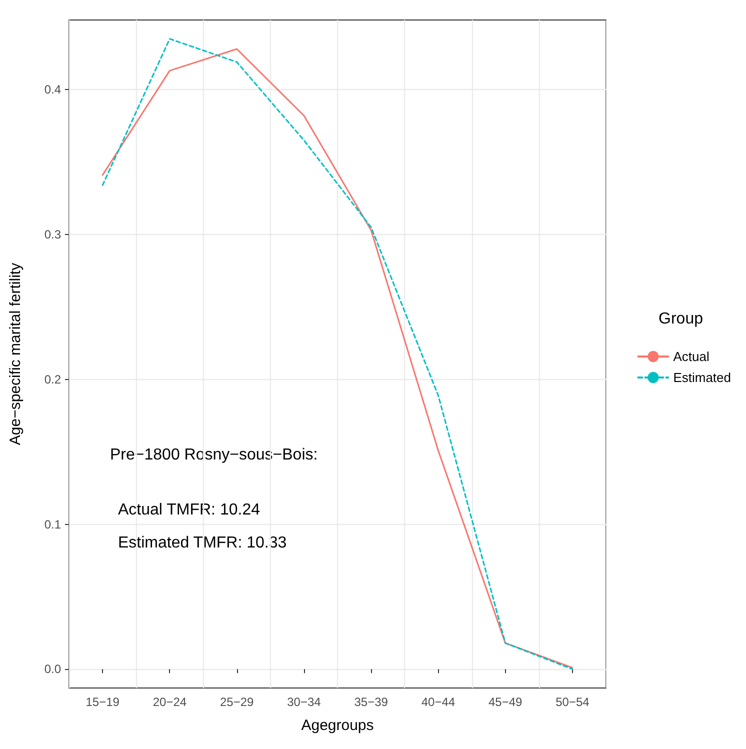  I want to click on x-tick-label: 15−19, so click(103, 702).